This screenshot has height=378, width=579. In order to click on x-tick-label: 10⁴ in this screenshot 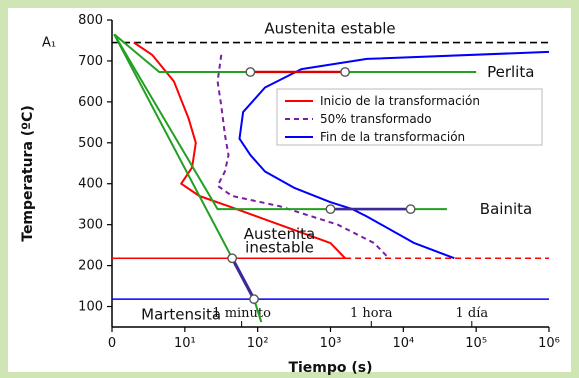, I will do `click(403, 343)`.